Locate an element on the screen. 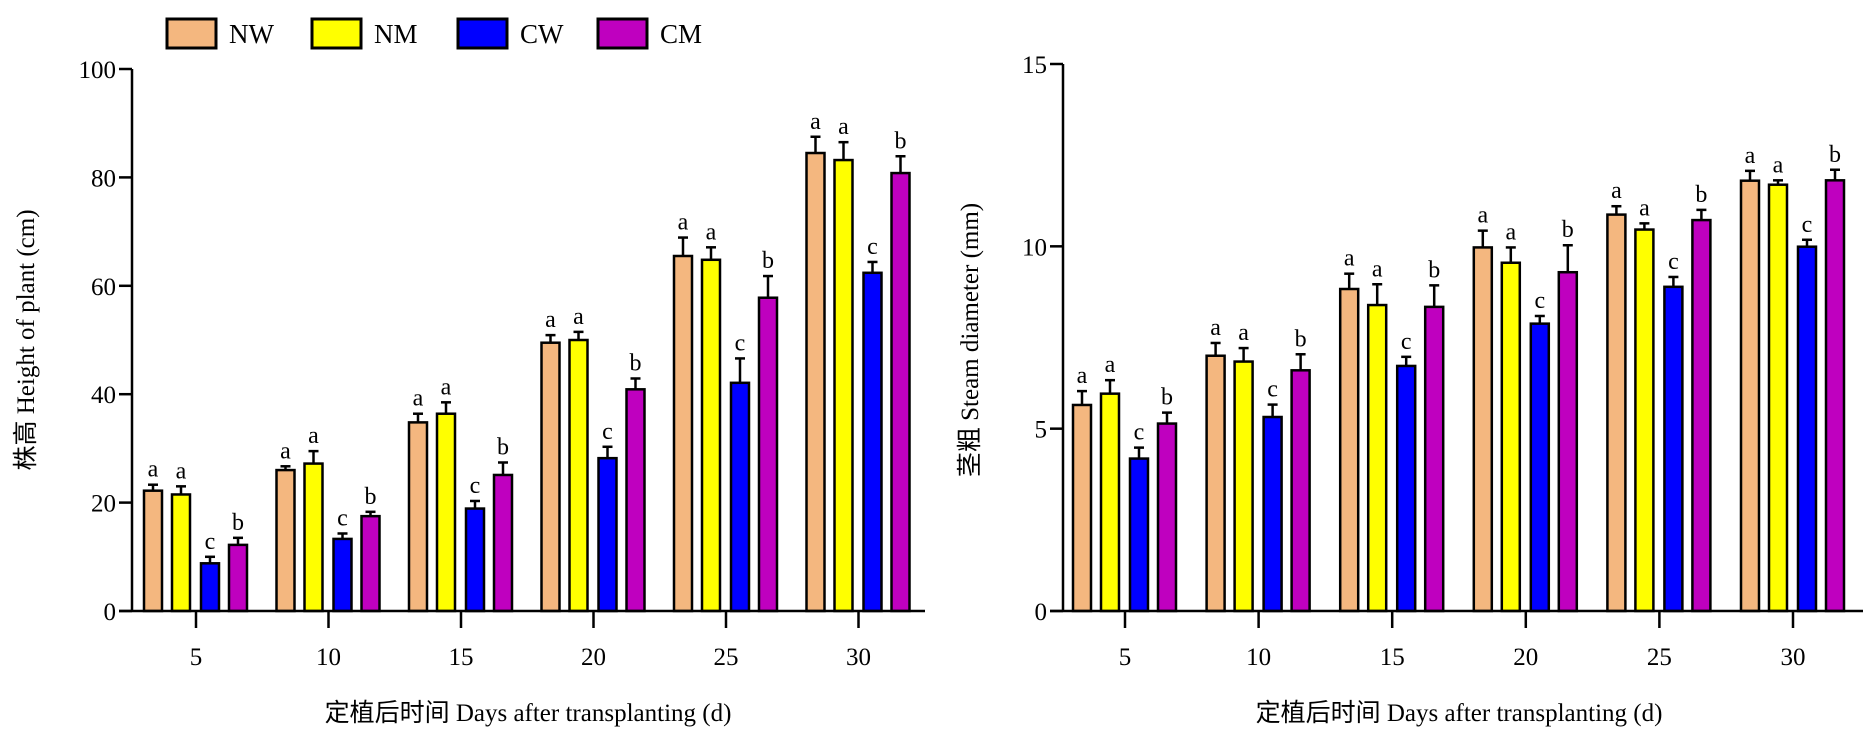  y-tick-label: 20 is located at coordinates (103, 504).